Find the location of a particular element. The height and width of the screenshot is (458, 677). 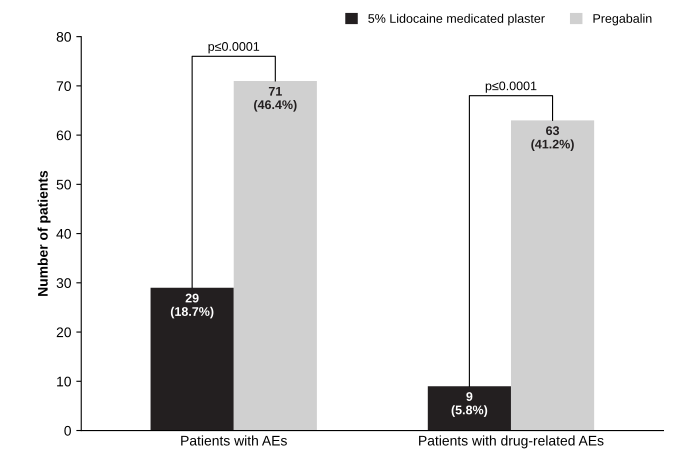

y-tick-label: 40 is located at coordinates (63, 233).